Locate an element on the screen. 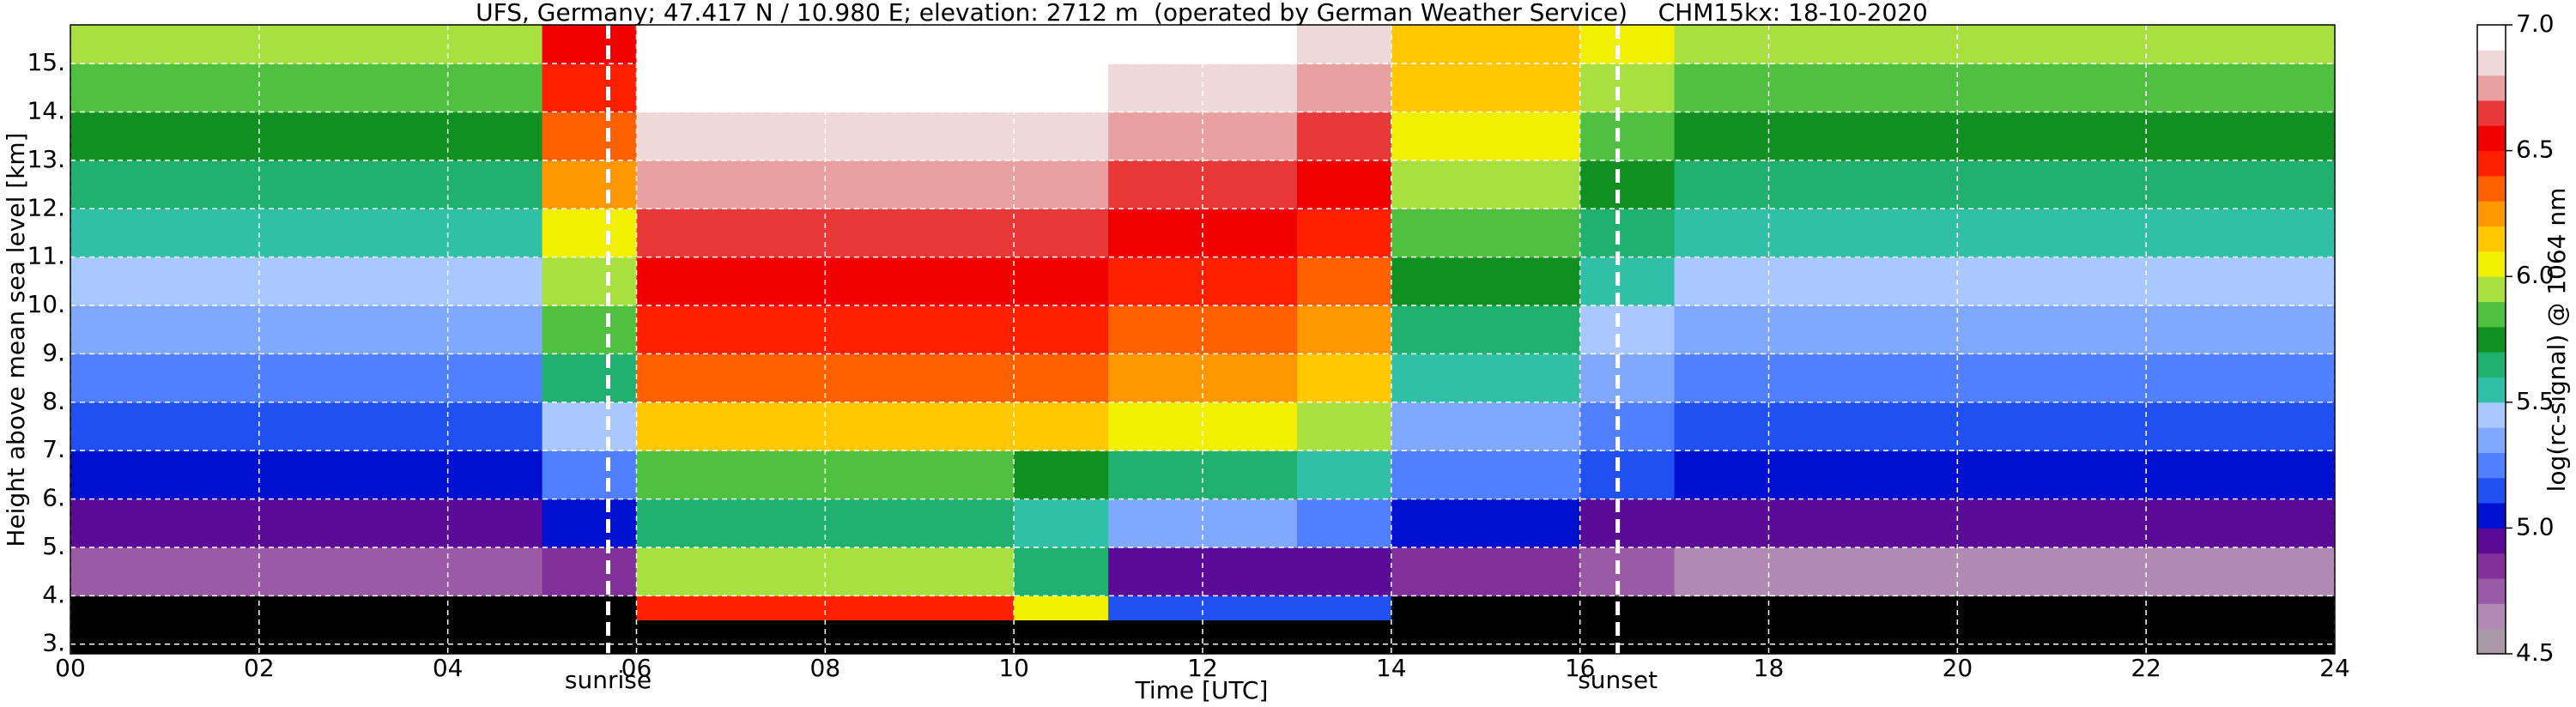 This screenshot has height=707, width=2576. colorbar-tick-label: 5.5 is located at coordinates (2535, 401).